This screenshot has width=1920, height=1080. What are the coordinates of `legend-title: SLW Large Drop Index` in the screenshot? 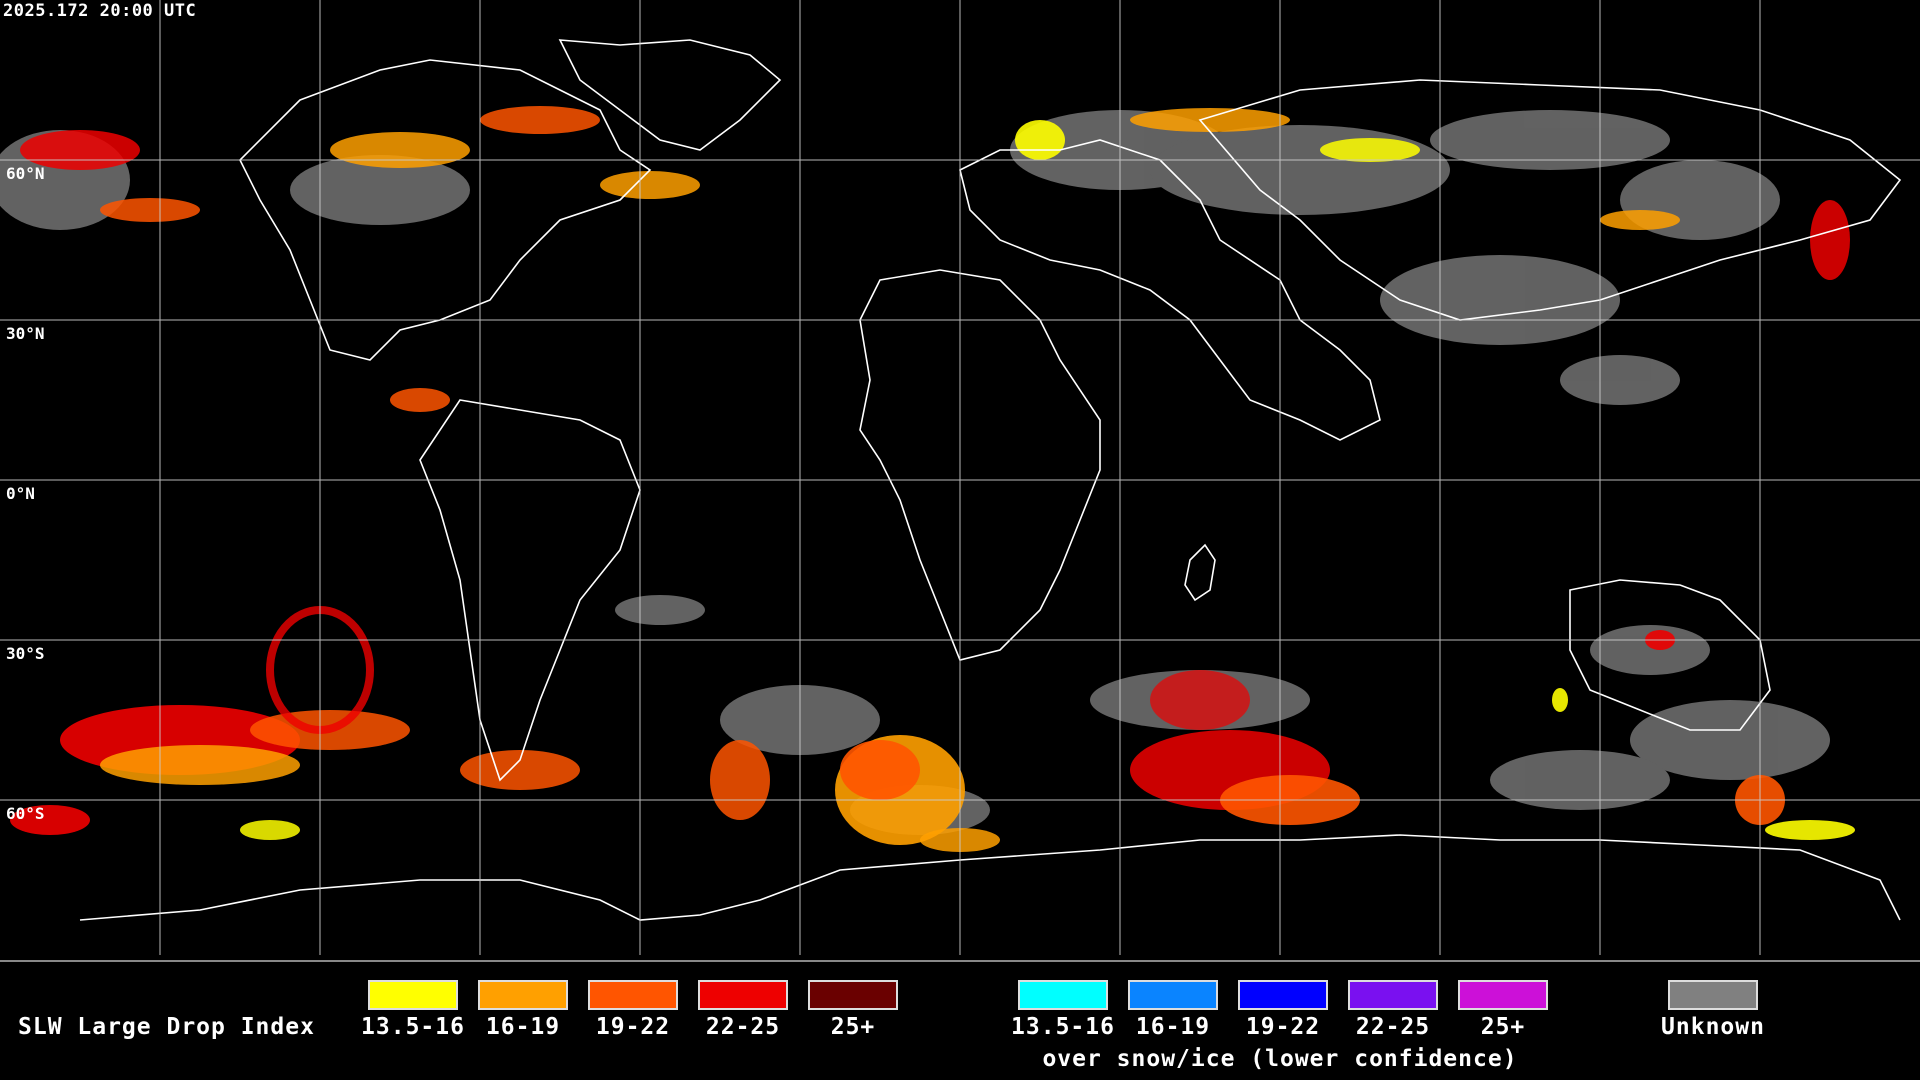 It's located at (166, 1027).